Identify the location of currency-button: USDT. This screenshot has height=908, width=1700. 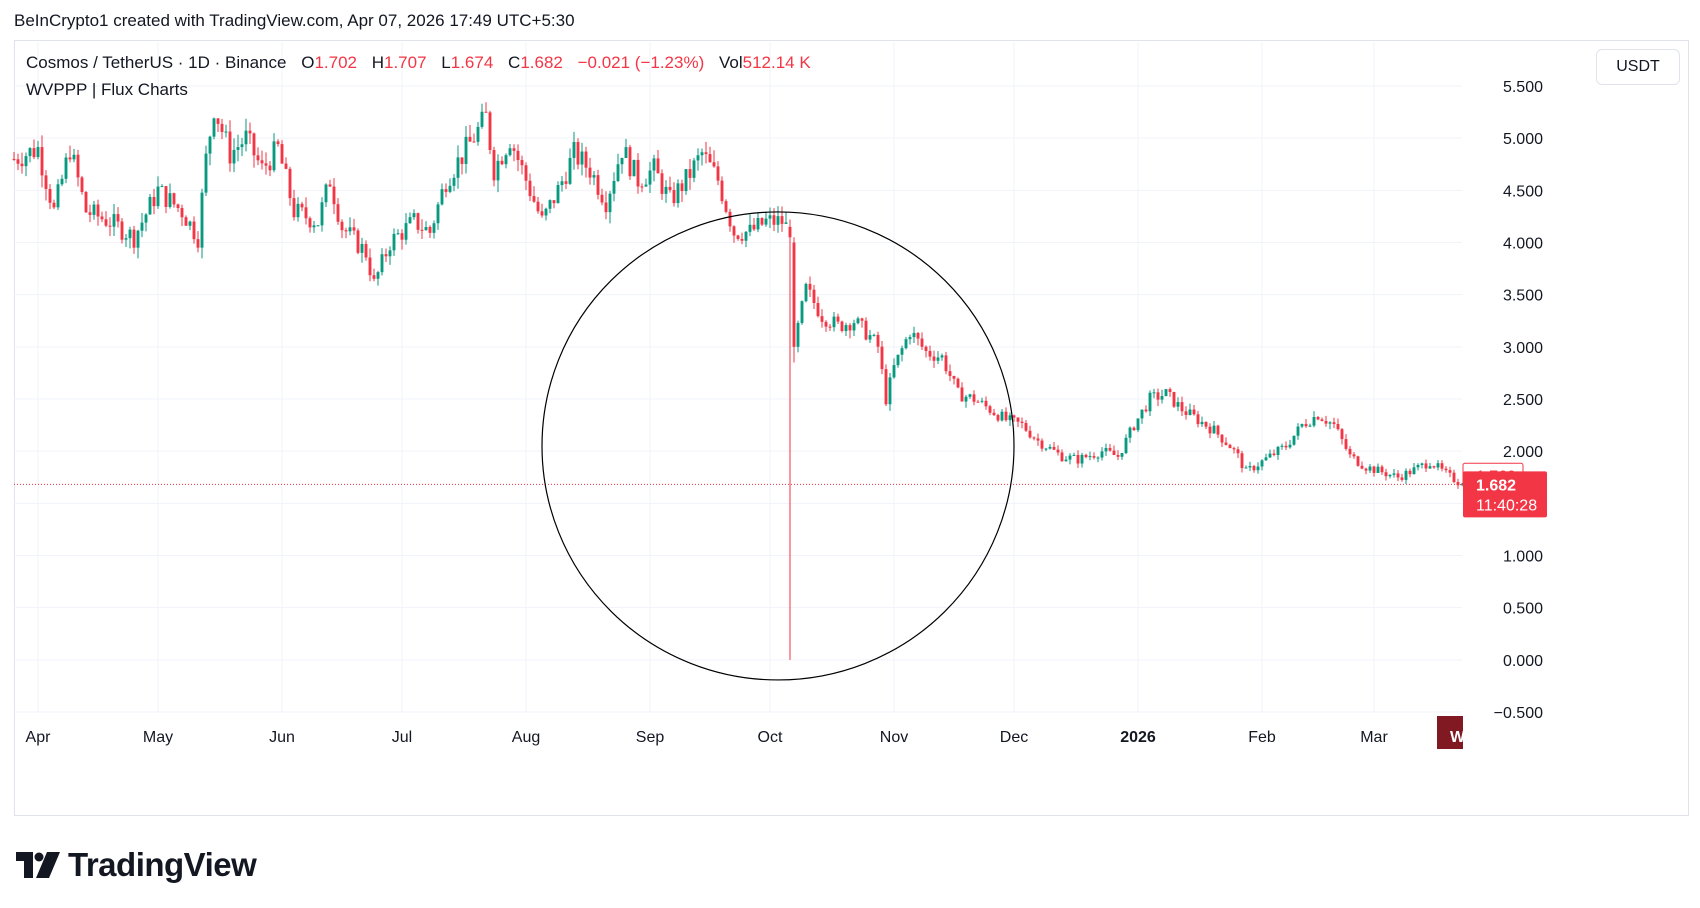
(1638, 67).